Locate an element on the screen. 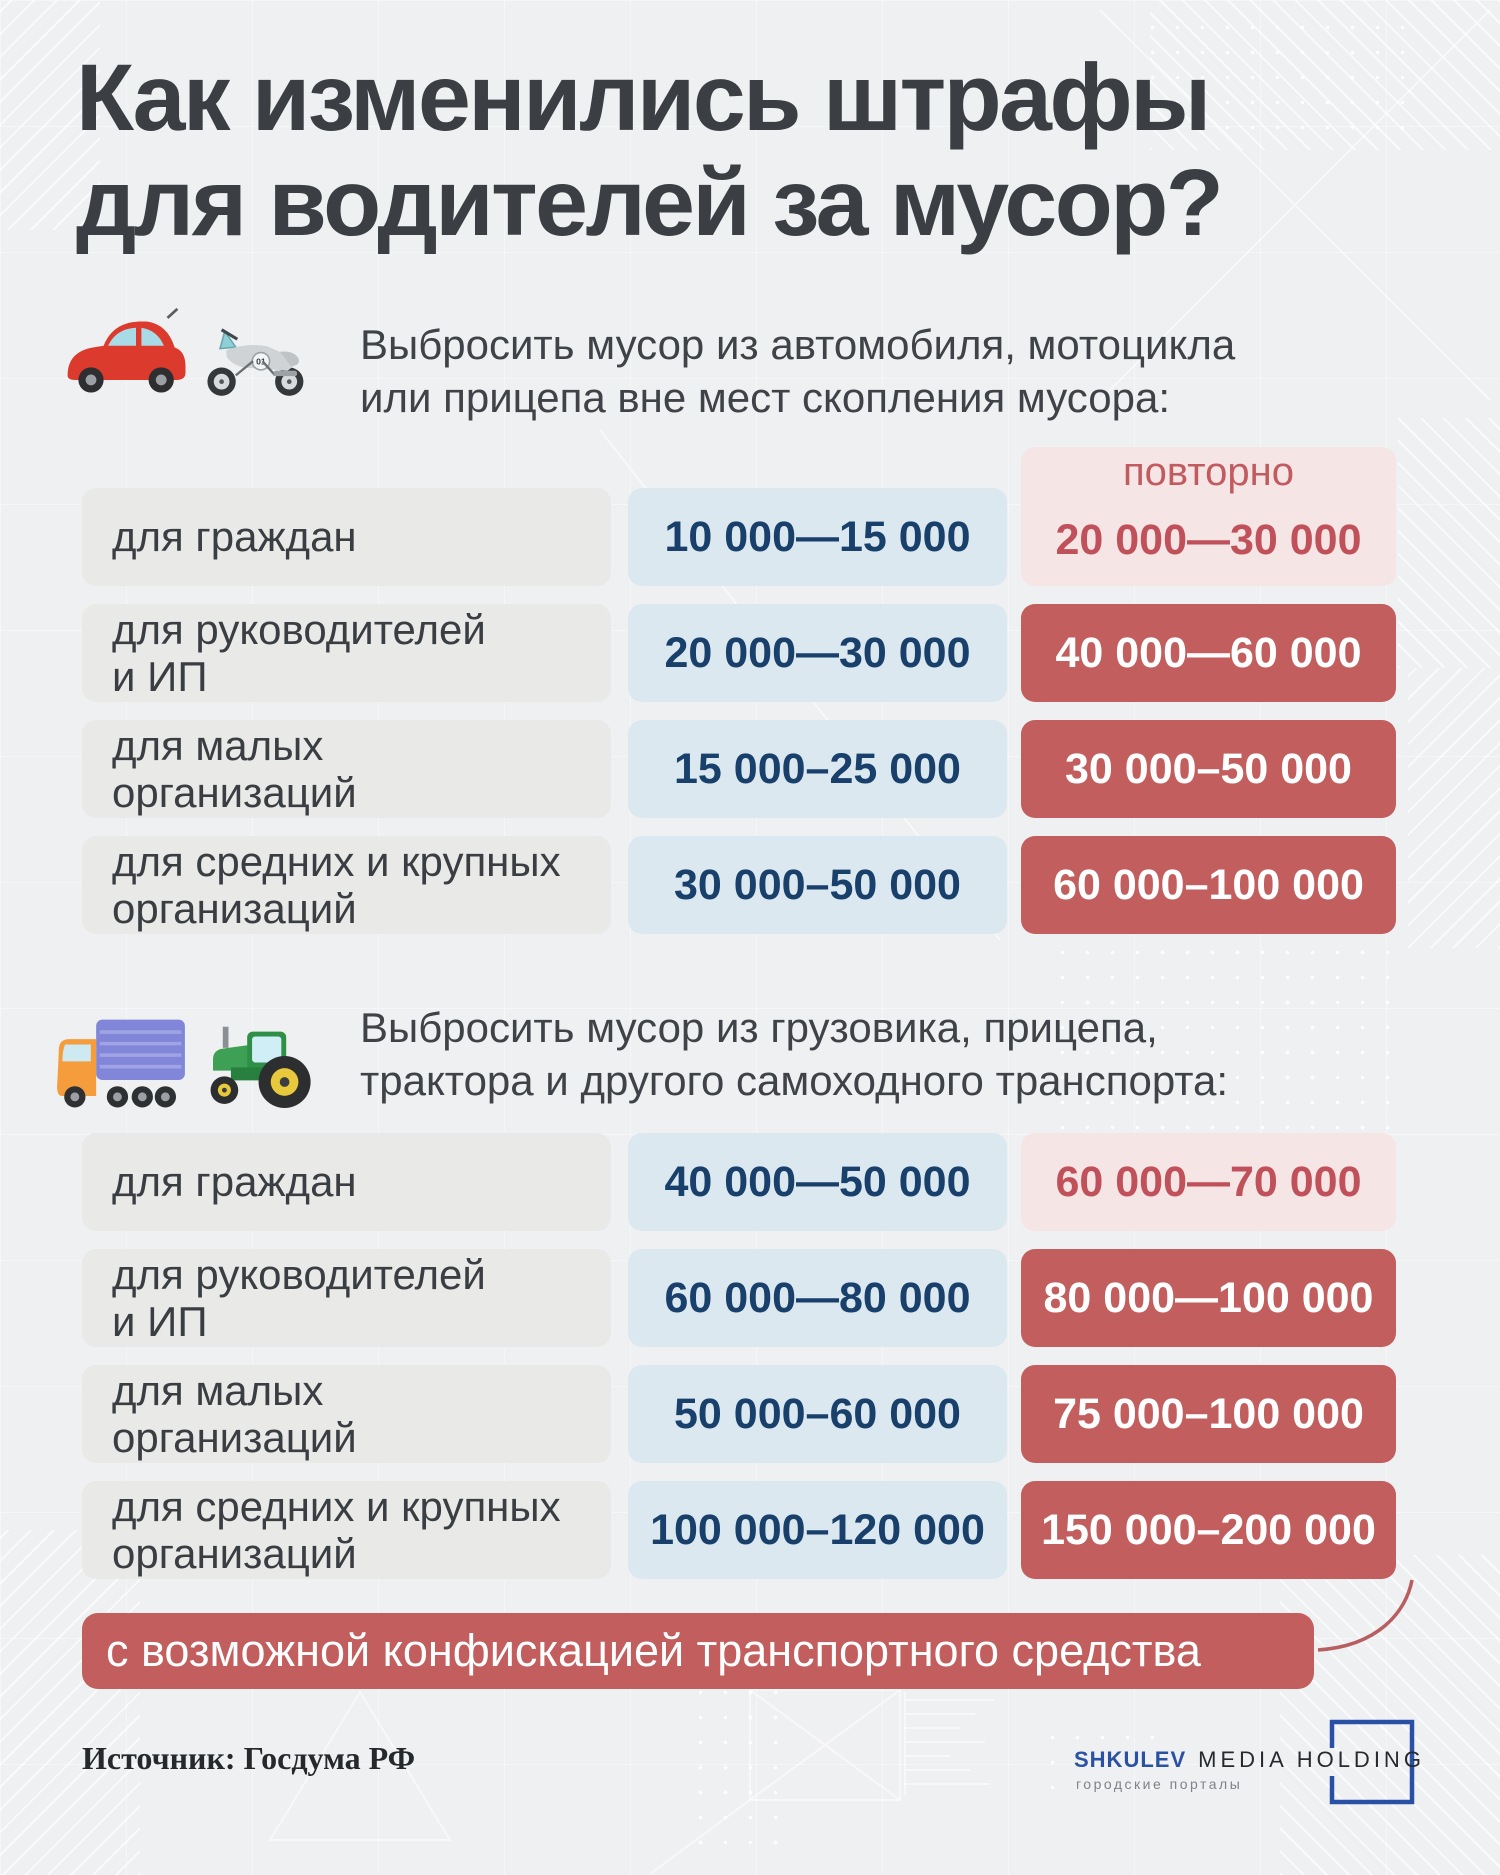 The height and width of the screenshot is (1875, 1500). logo-tagline: городские порталы is located at coordinates (1159, 1784).